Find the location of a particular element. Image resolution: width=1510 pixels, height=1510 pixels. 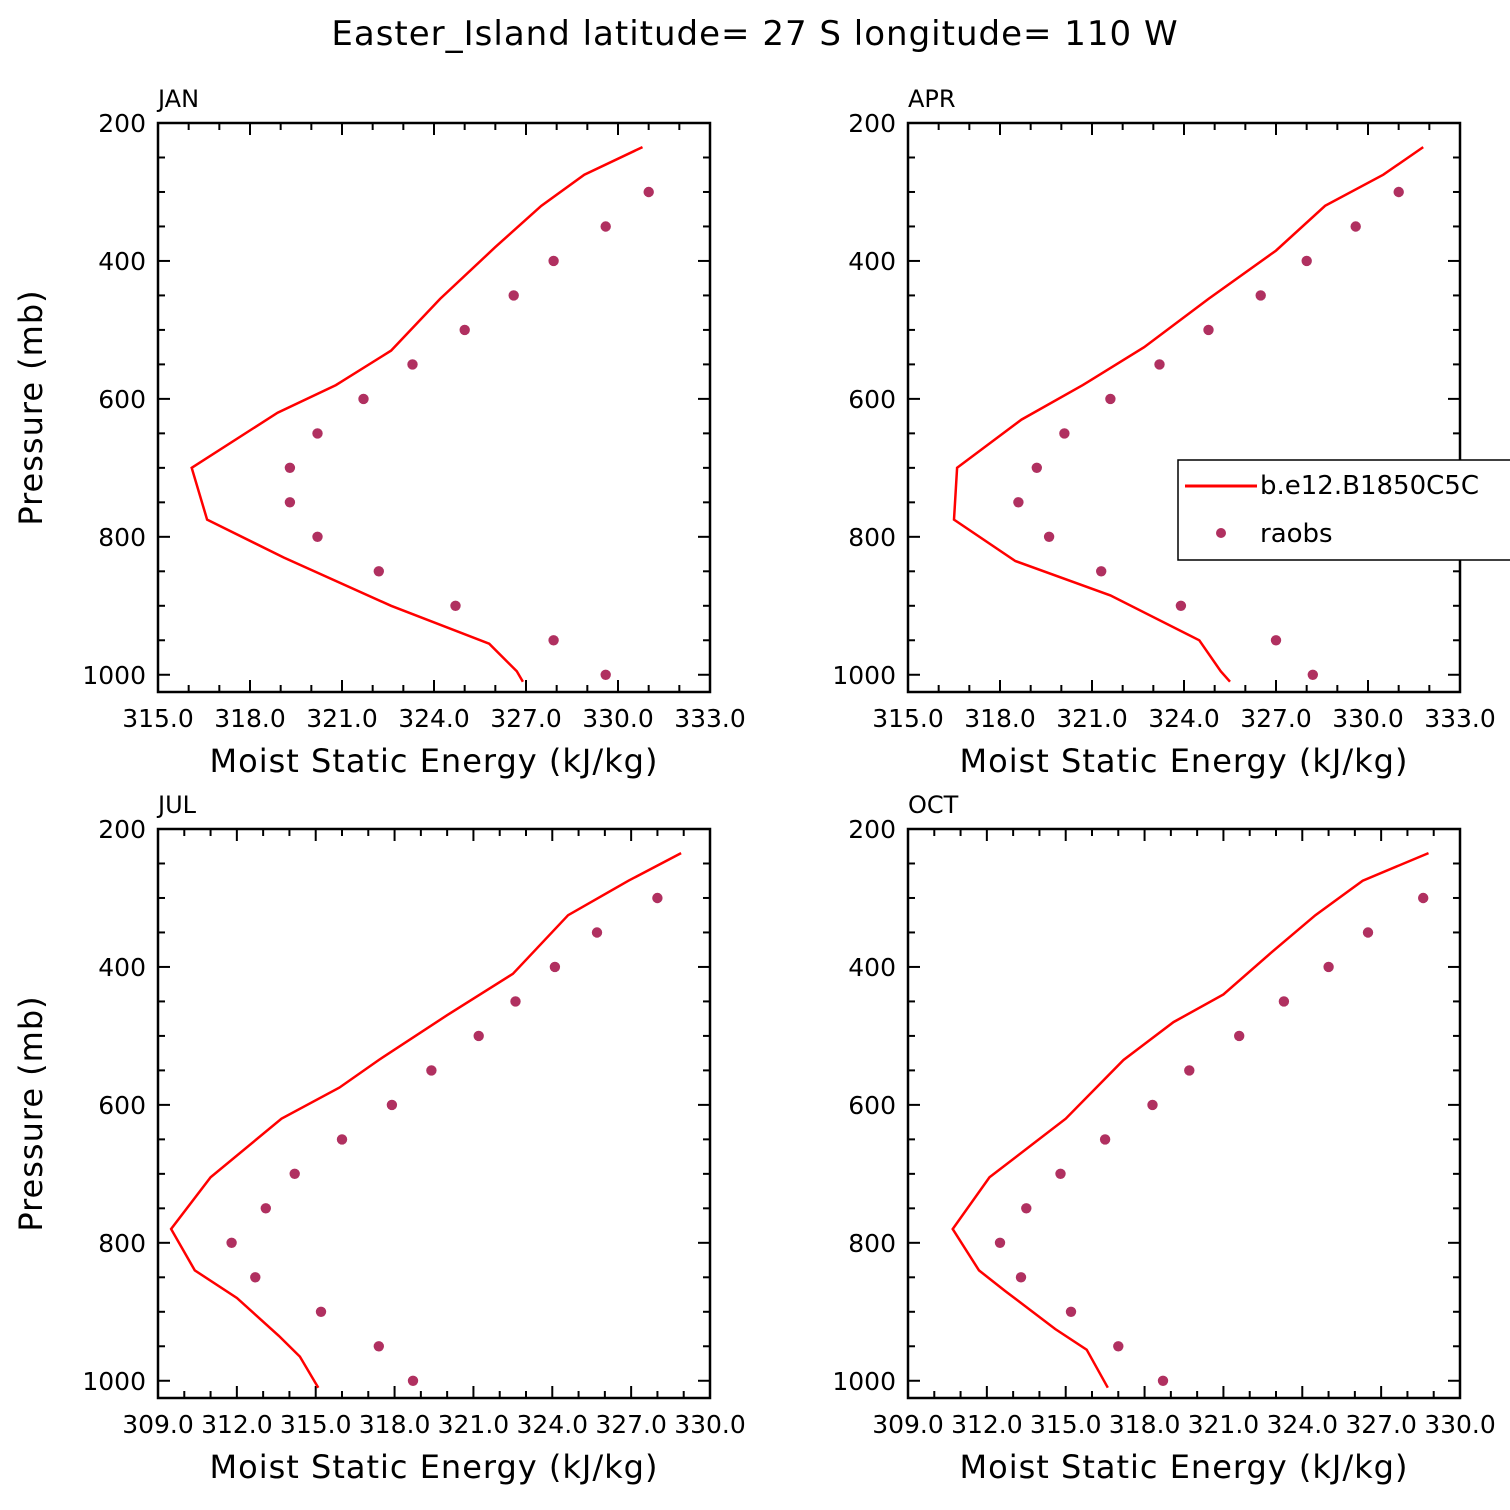

y-tick-label: 600 is located at coordinates (872, 399).